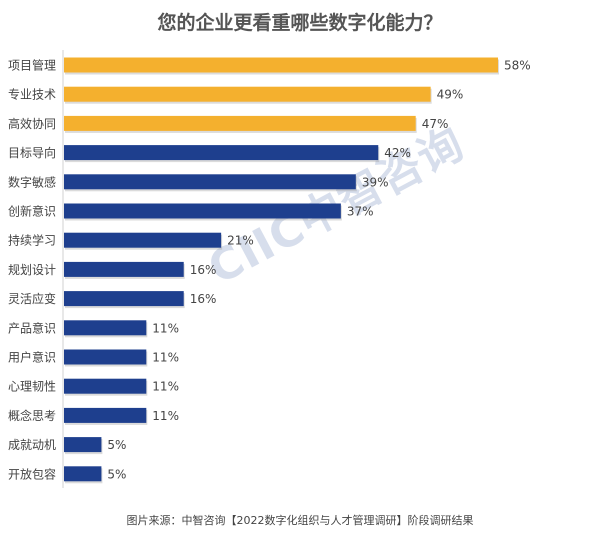  I want to click on category-label: 数字敏感, so click(32, 181).